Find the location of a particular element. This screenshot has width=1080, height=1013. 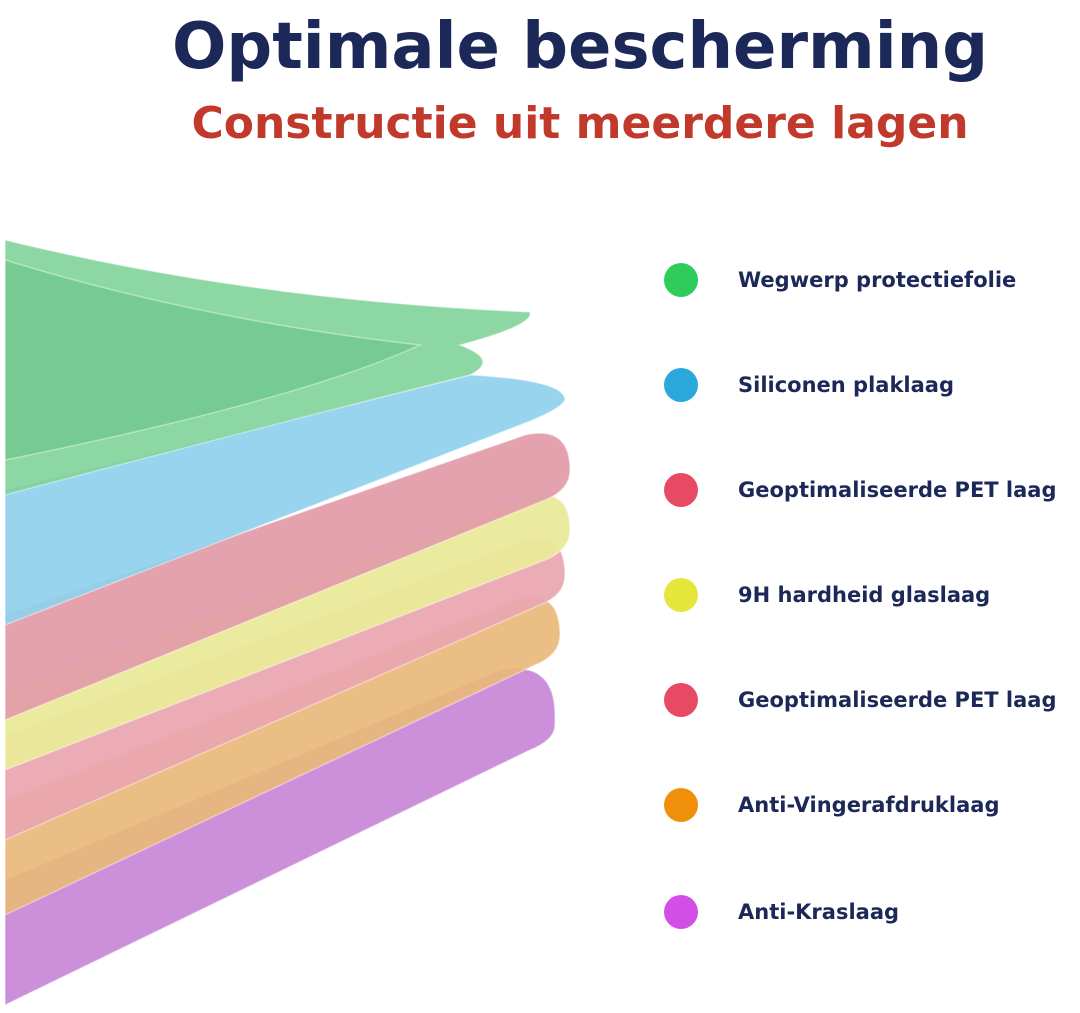

legend-label: Wegwerp protectiefolie is located at coordinates (877, 280).